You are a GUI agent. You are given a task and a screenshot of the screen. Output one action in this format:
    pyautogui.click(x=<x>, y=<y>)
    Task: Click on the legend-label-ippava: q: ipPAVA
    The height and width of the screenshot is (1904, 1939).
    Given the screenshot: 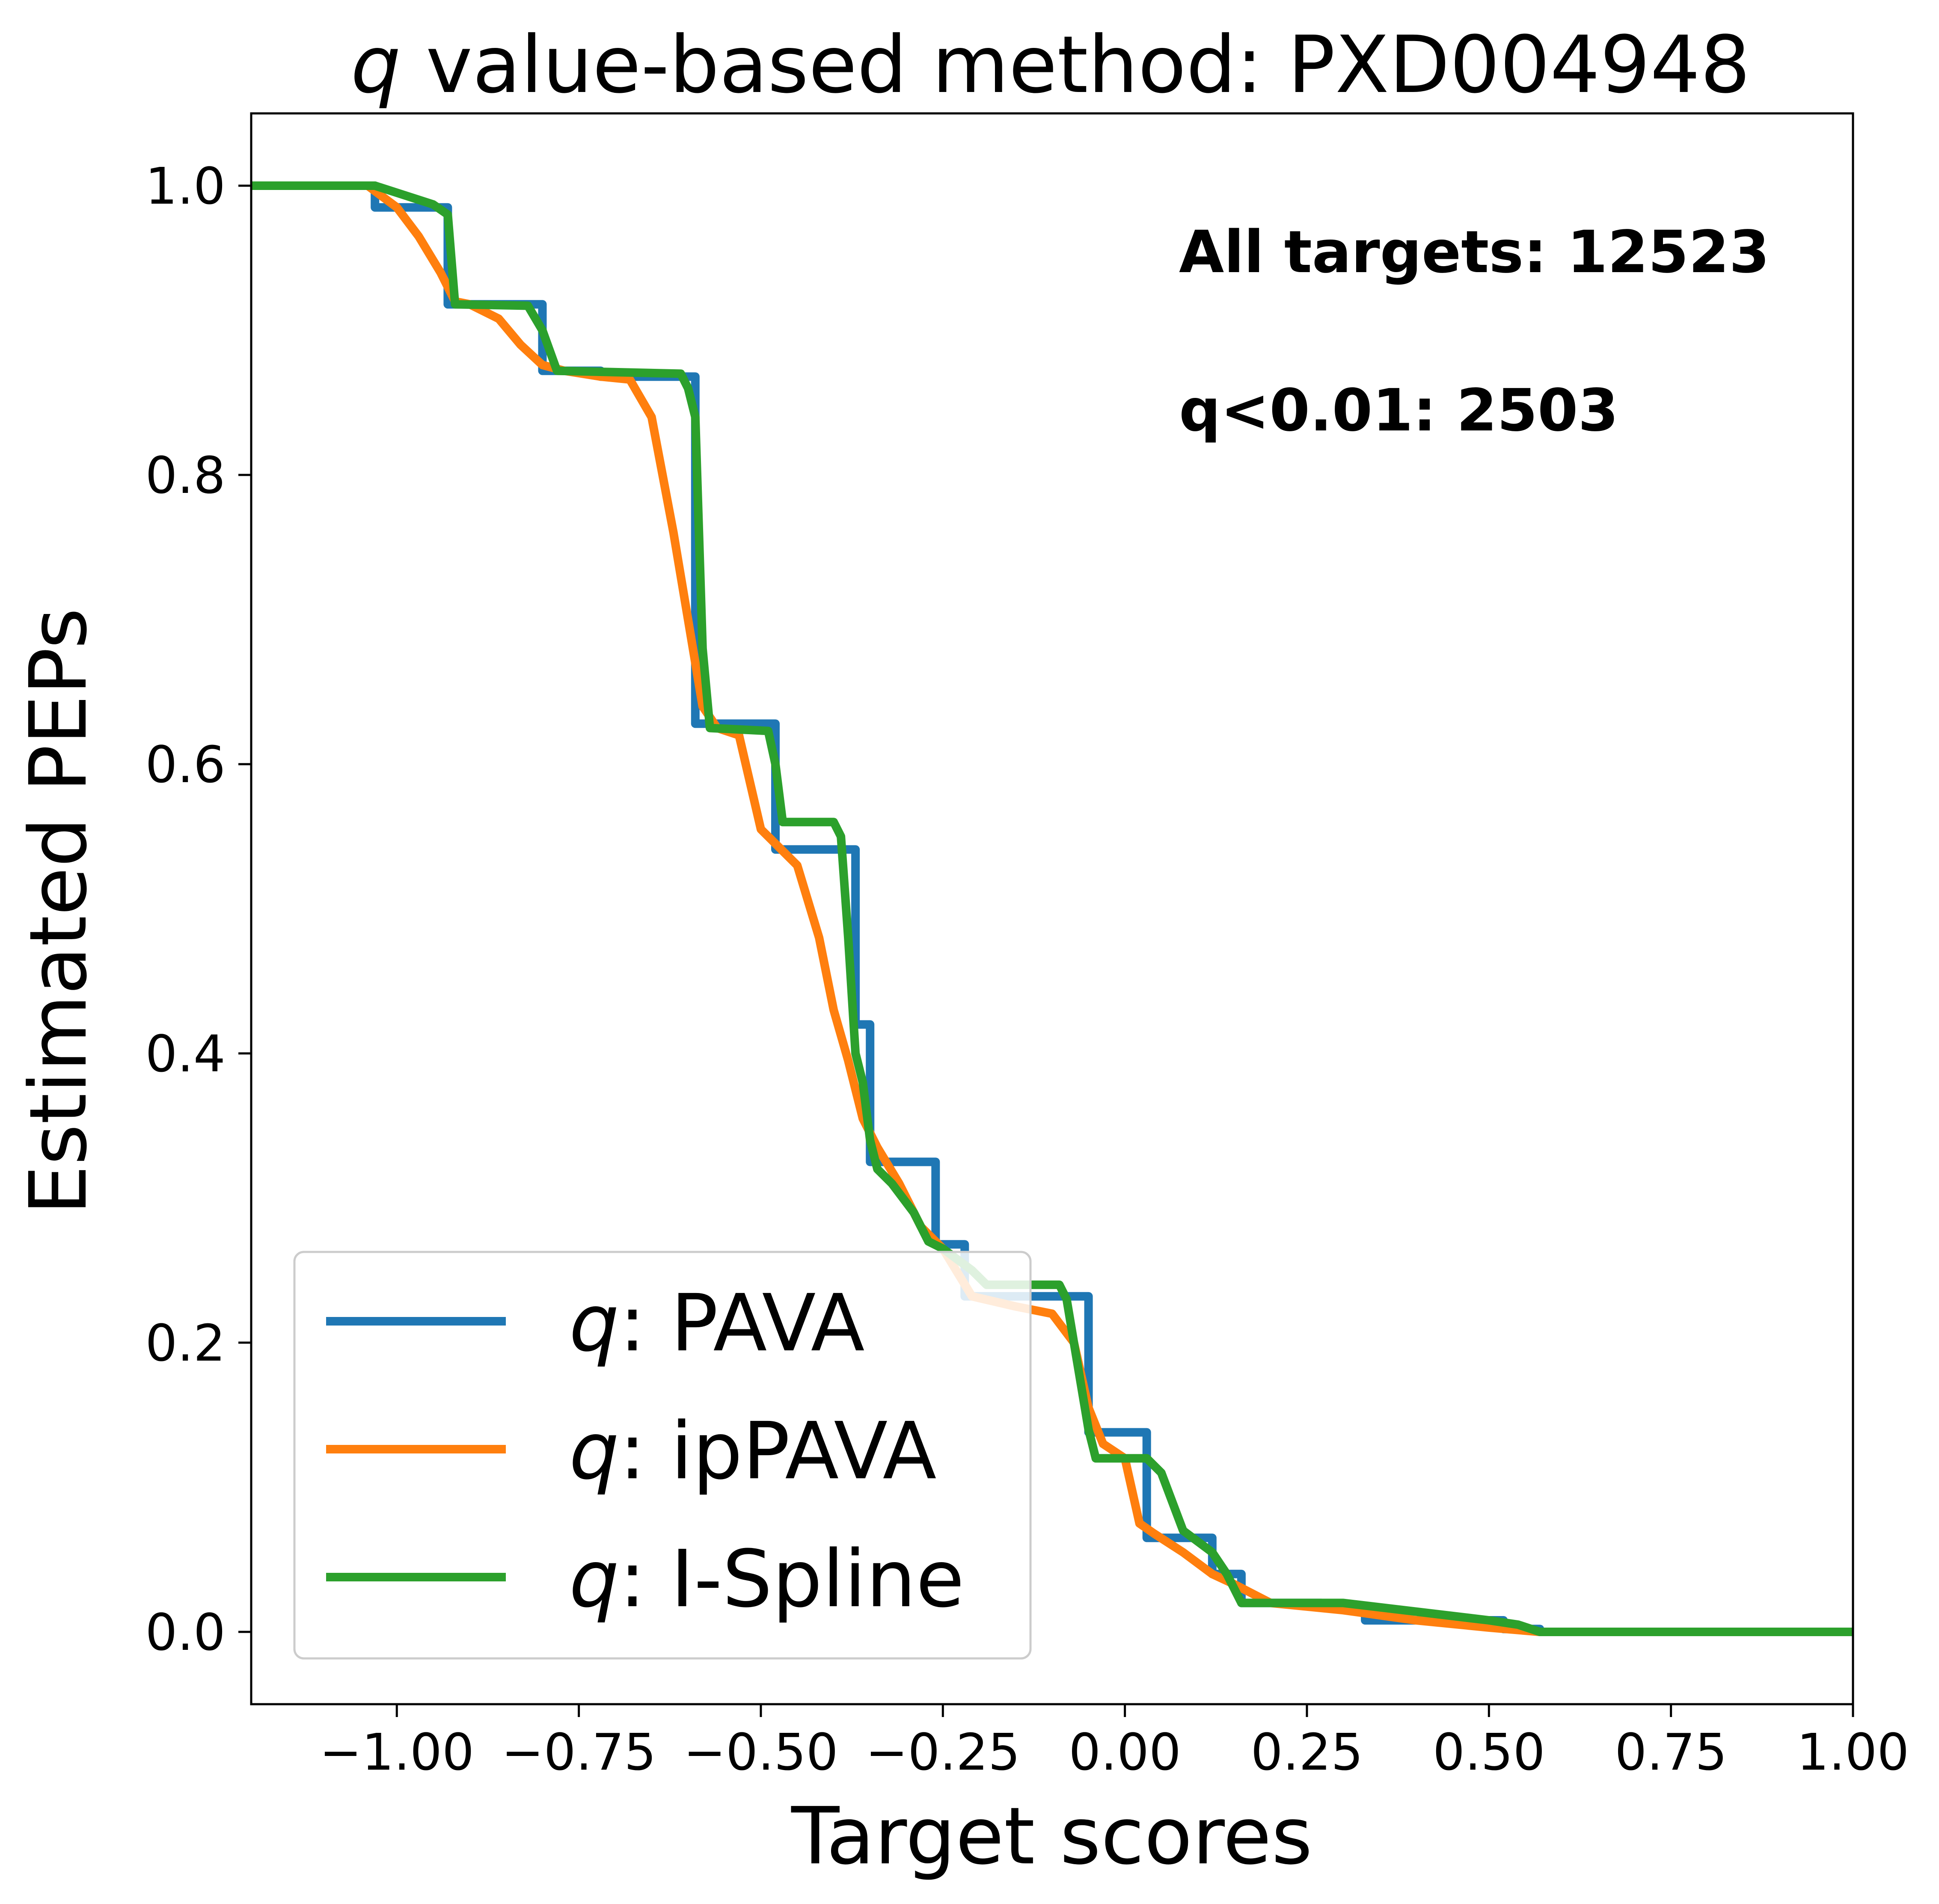 What is the action you would take?
    pyautogui.click(x=752, y=1451)
    